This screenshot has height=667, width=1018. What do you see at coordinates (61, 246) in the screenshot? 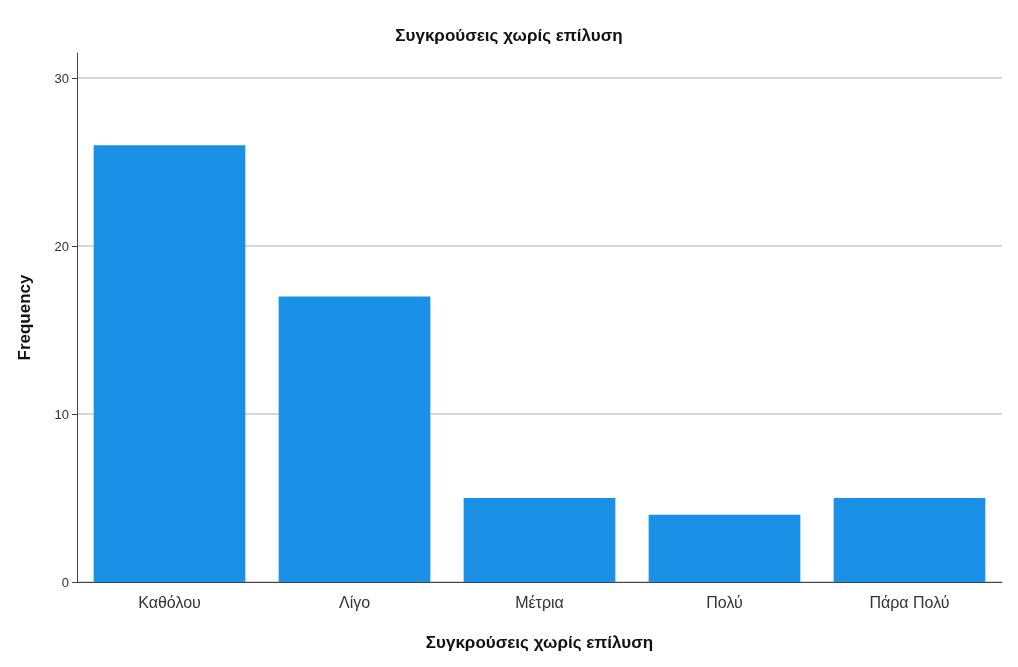
I see `y-tick-label: 20` at bounding box center [61, 246].